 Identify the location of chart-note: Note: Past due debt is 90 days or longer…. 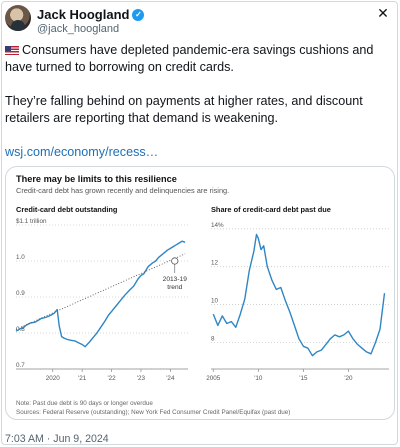
(84, 403).